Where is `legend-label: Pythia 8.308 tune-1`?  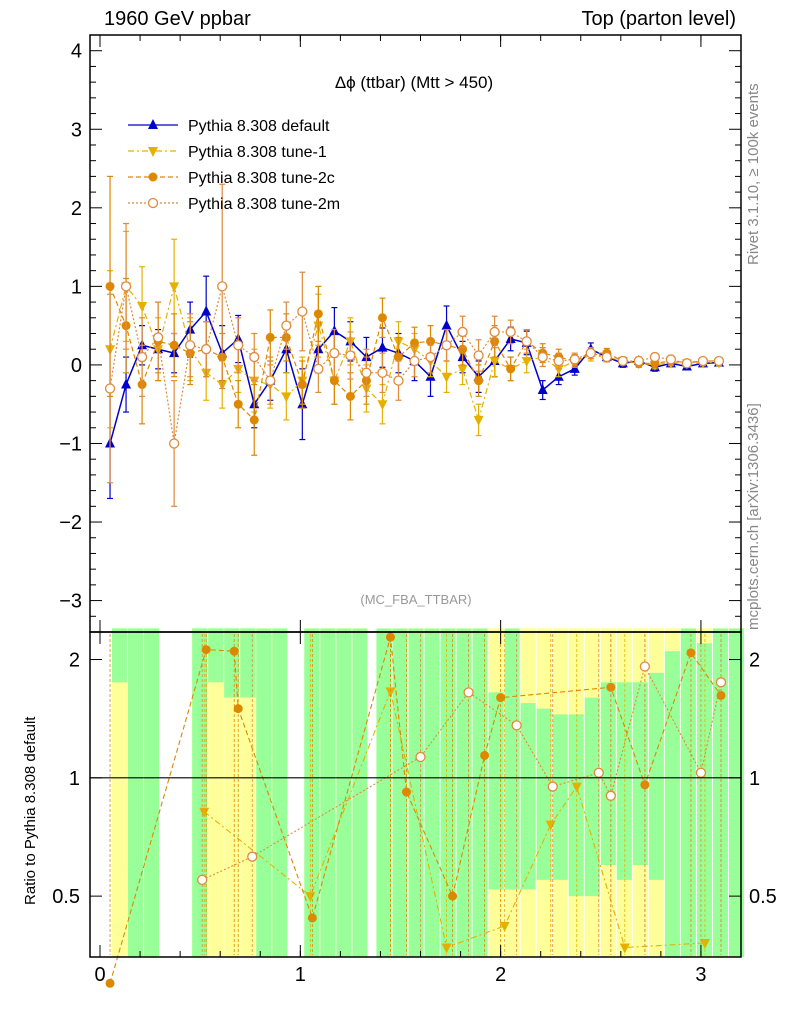 legend-label: Pythia 8.308 tune-1 is located at coordinates (257, 152).